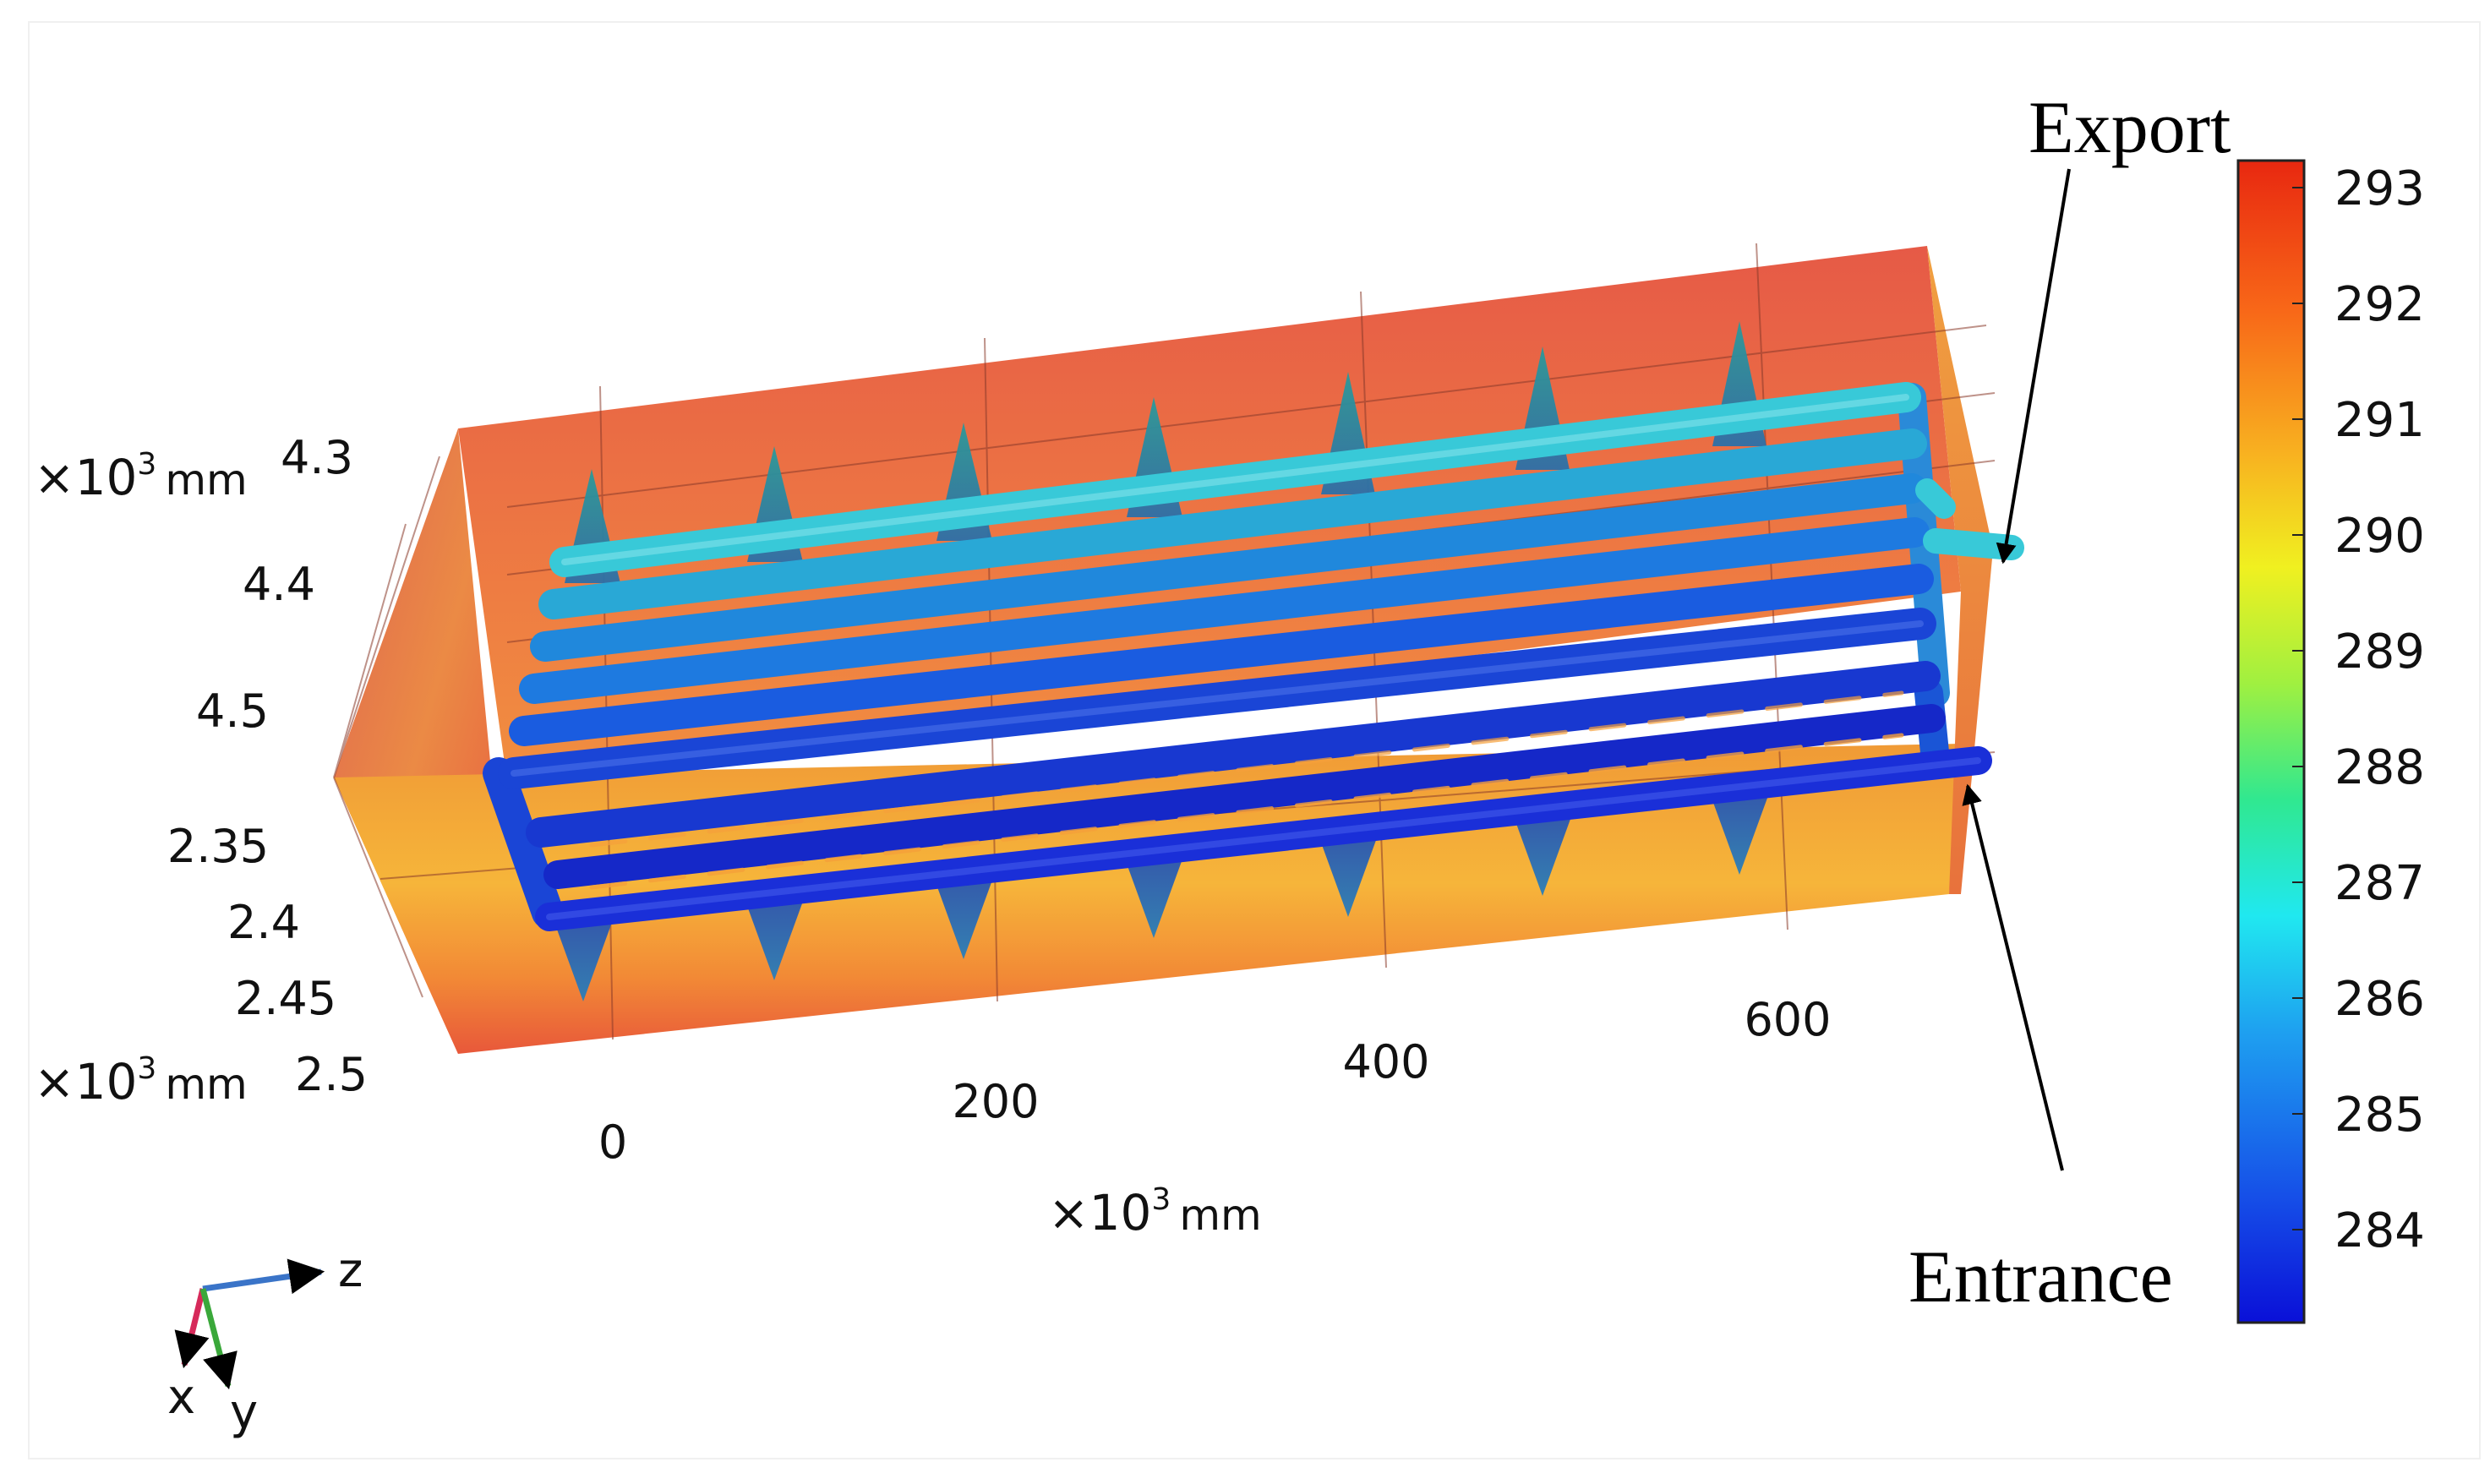  What do you see at coordinates (181, 1398) in the screenshot?
I see `triad-x-label: x` at bounding box center [181, 1398].